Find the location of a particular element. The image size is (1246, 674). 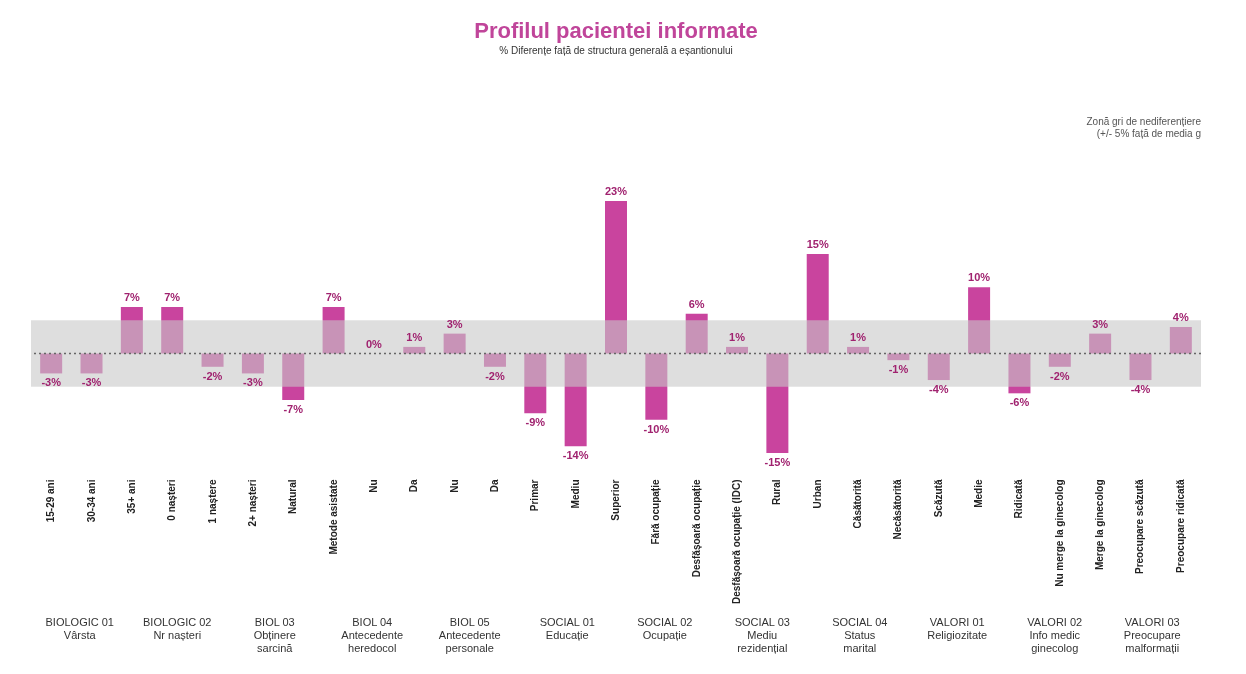

text: SOCIAL 04 Status marital is located at coordinates (860, 635).